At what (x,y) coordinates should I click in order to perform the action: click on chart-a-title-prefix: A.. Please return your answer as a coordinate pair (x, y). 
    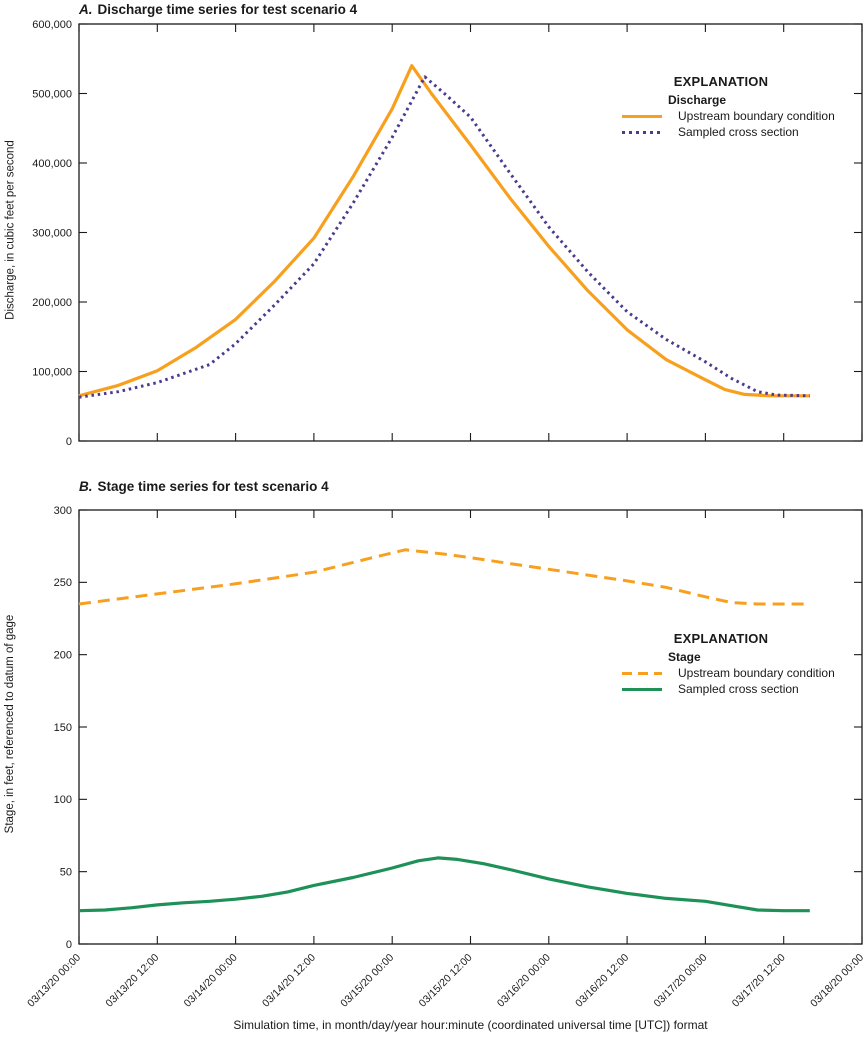
    Looking at the image, I should click on (86, 9).